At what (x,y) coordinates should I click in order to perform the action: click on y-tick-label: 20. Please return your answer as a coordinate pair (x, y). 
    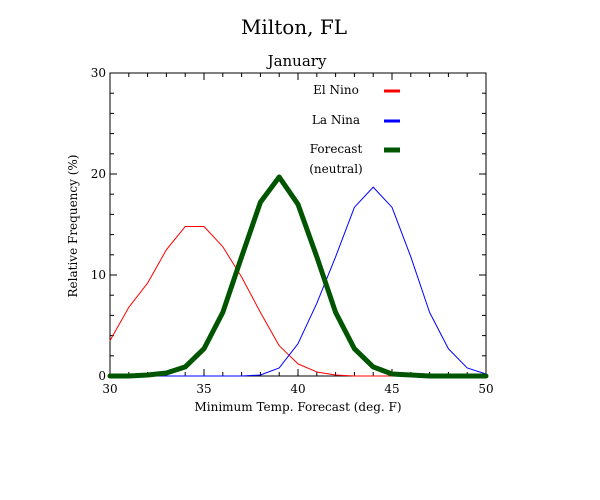
    Looking at the image, I should click on (98, 174).